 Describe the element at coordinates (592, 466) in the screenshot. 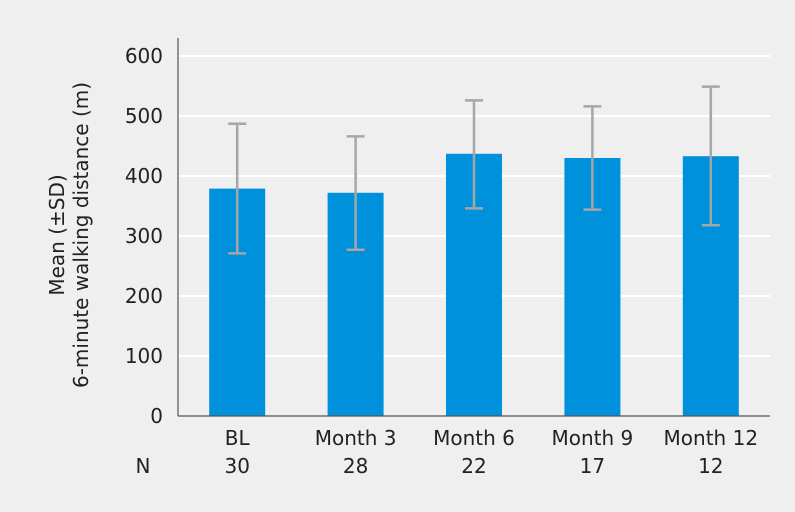

I see `n-value: 17` at that location.